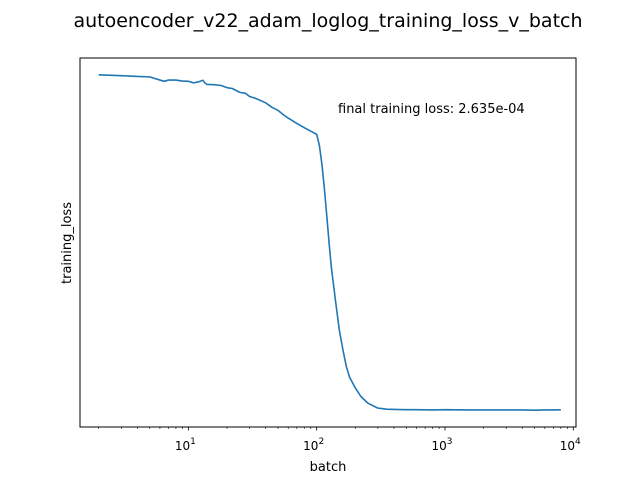  I want to click on x-tick-label: 10², so click(313, 445).